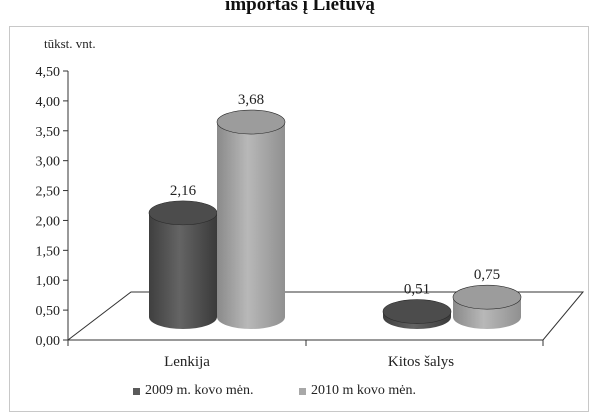 The image size is (600, 419). What do you see at coordinates (487, 275) in the screenshot?
I see `data-label: 0,75` at bounding box center [487, 275].